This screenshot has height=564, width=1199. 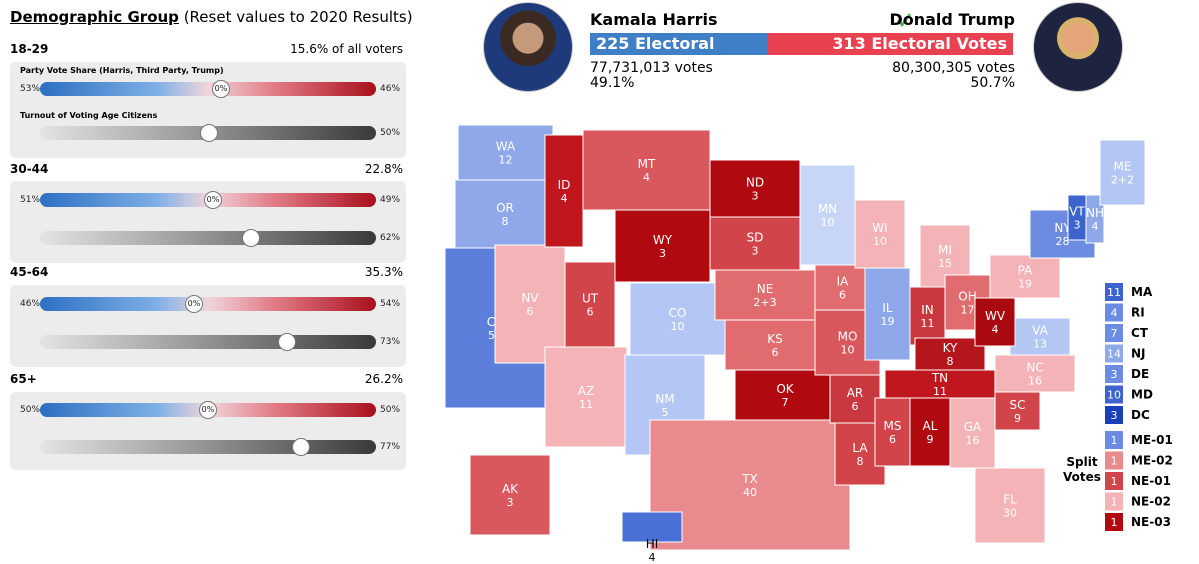 I want to click on state-abbr: MI, so click(x=945, y=250).